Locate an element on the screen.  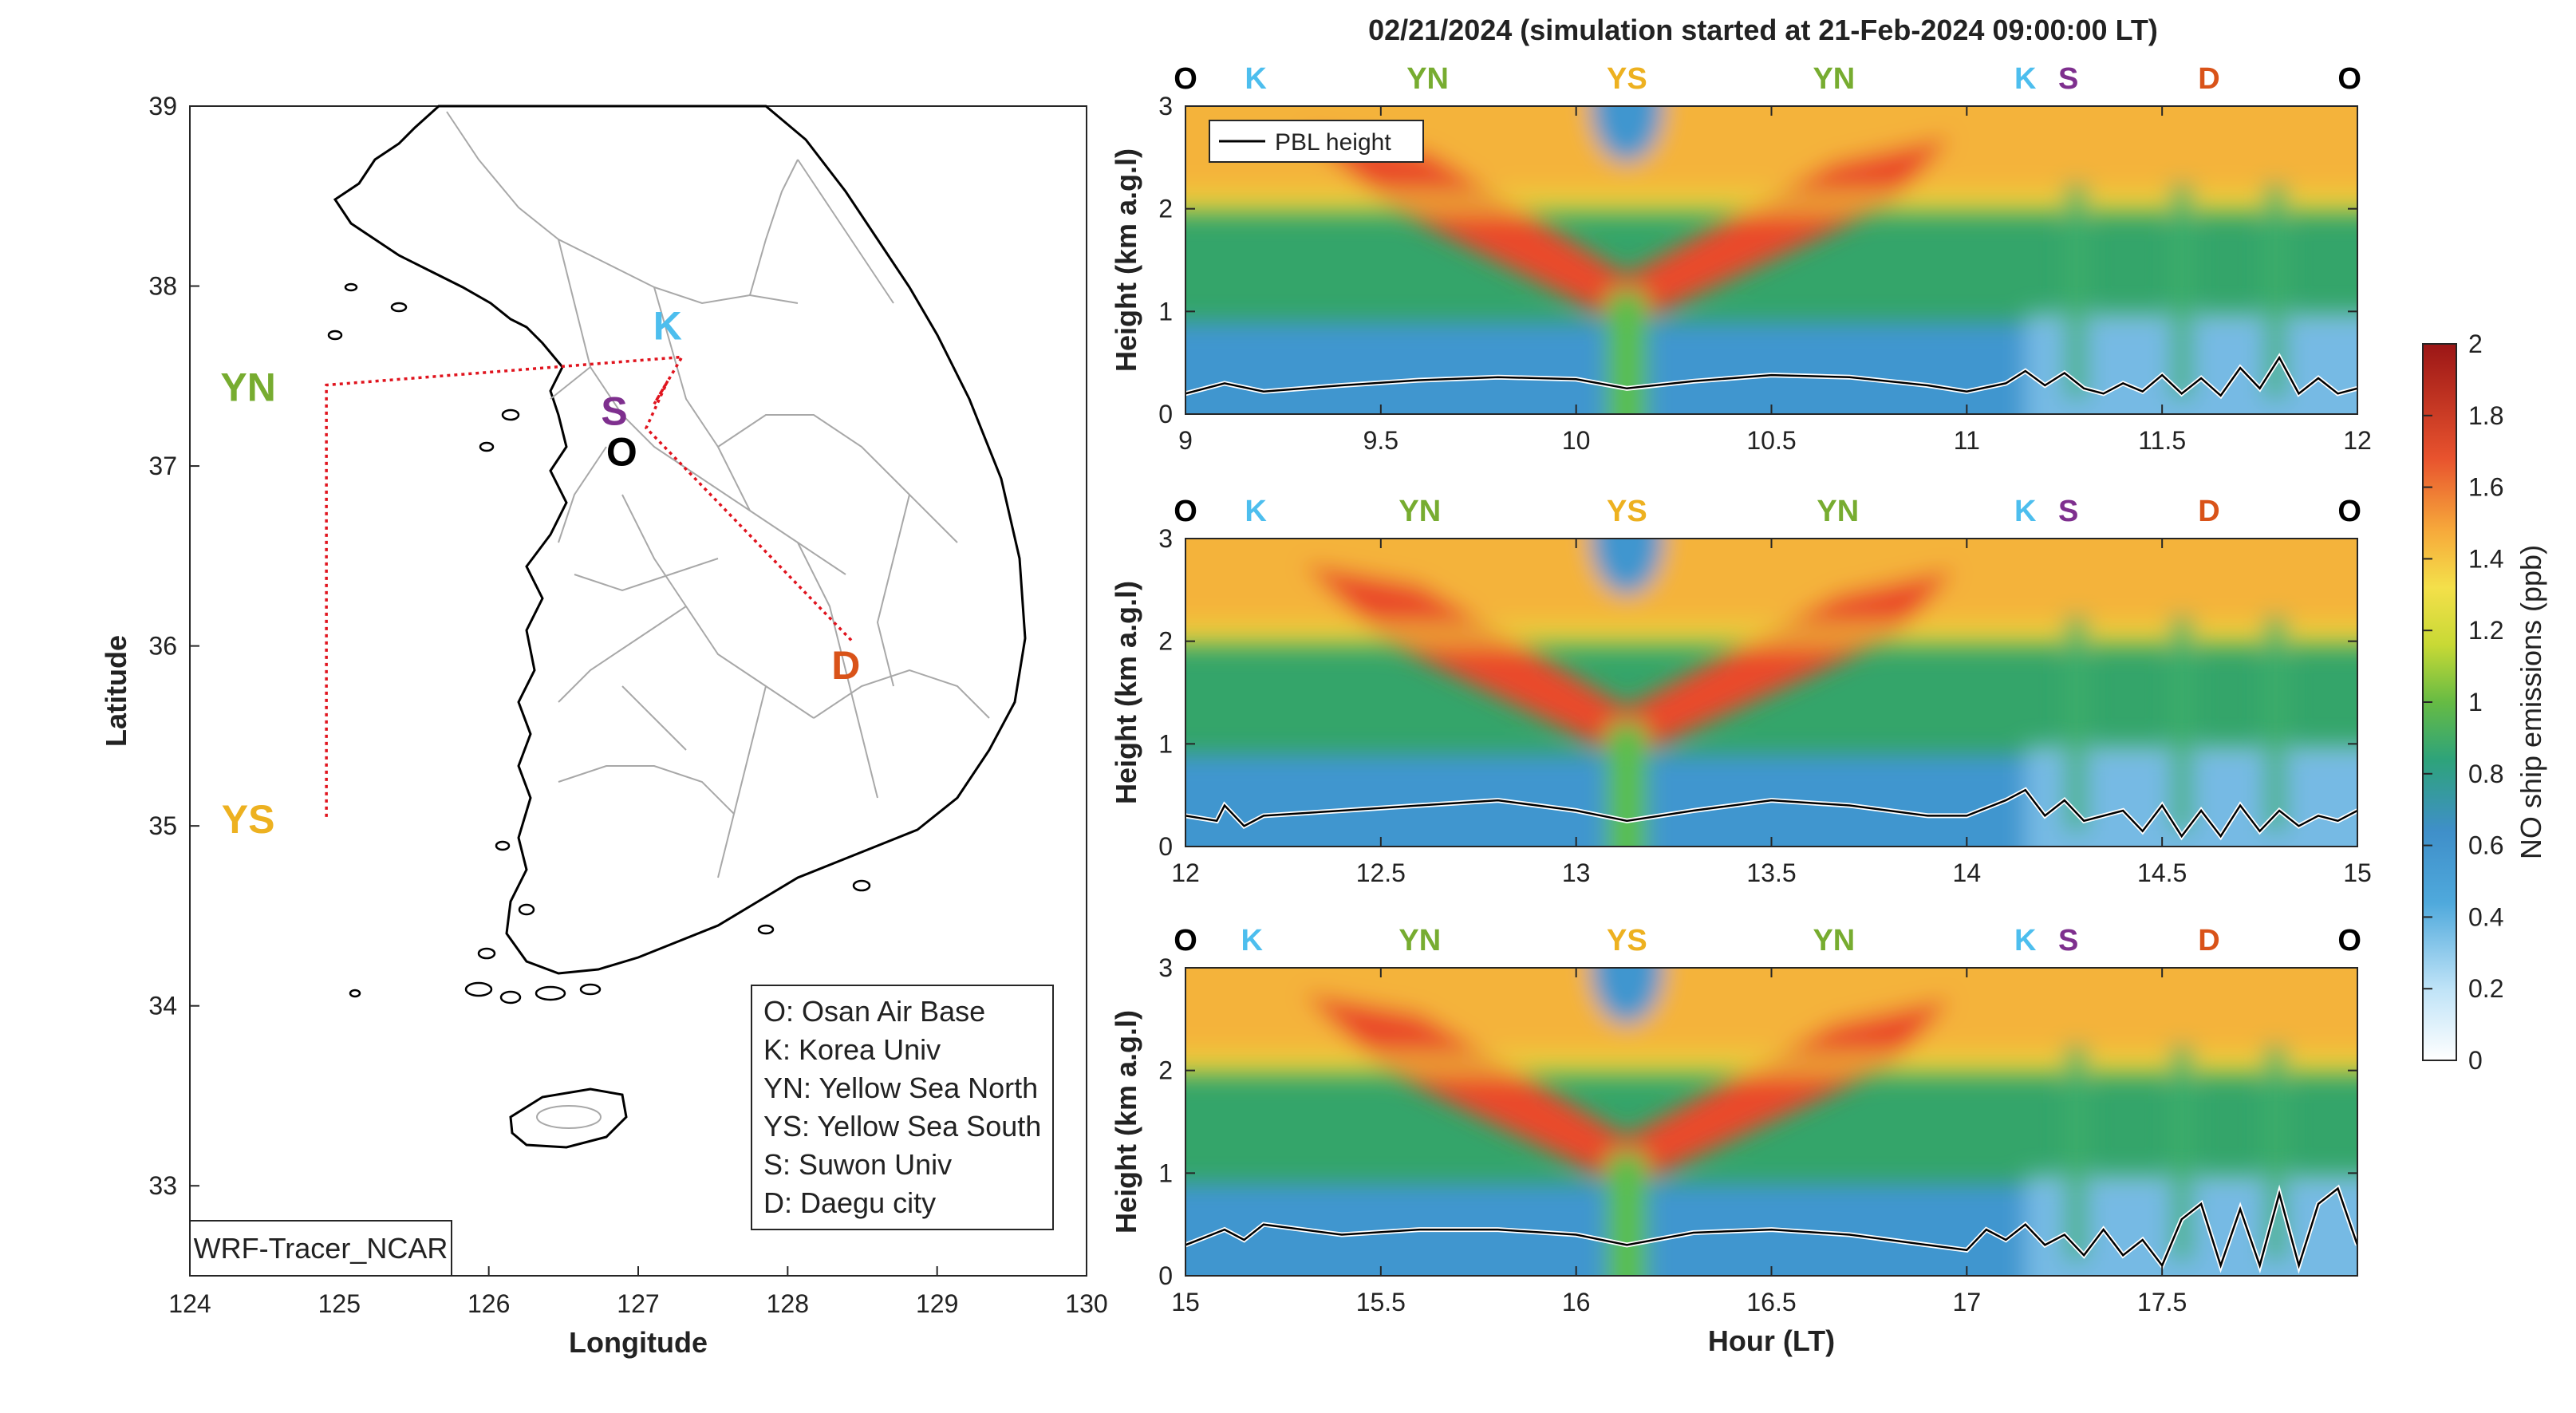
site-marker-s: S is located at coordinates (2068, 940).